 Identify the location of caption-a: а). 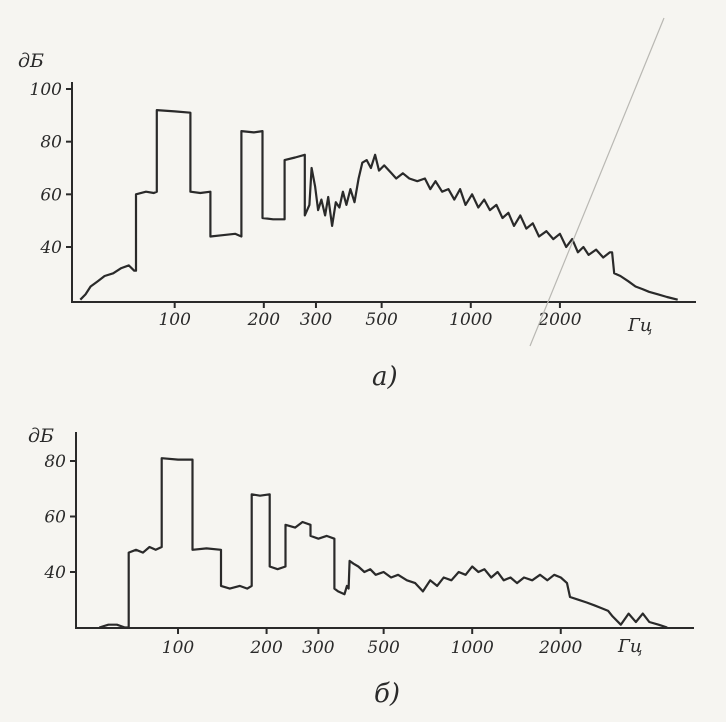
(385, 377).